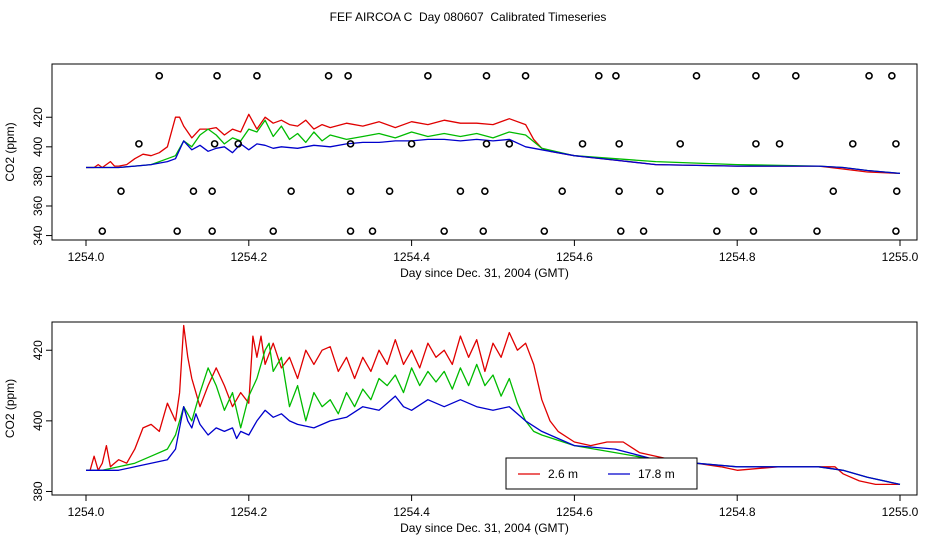 This screenshot has height=540, width=936. Describe the element at coordinates (248, 512) in the screenshot. I see `bottom-x-tick-label: 1254.2` at that location.